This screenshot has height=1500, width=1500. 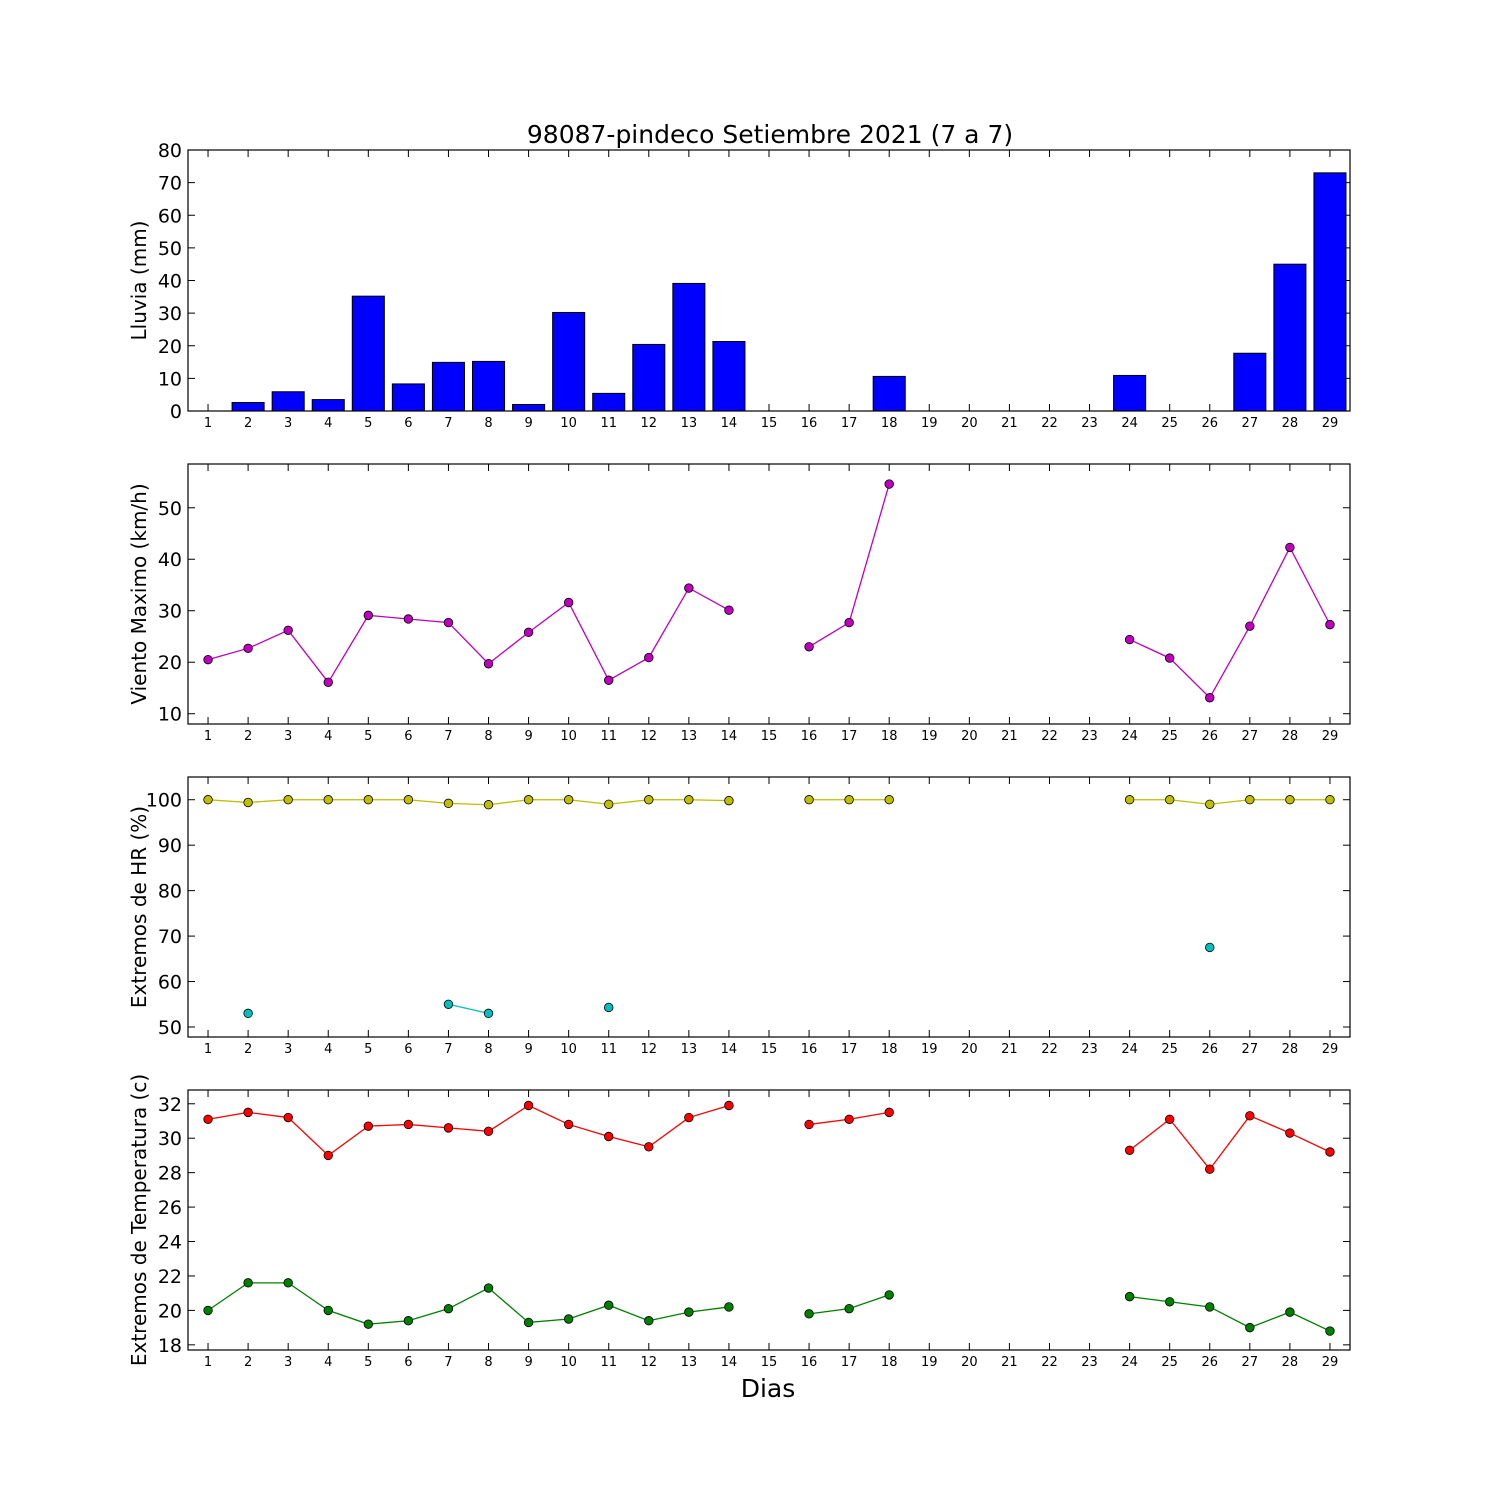 What do you see at coordinates (488, 1362) in the screenshot?
I see `x-tick-label: 8` at bounding box center [488, 1362].